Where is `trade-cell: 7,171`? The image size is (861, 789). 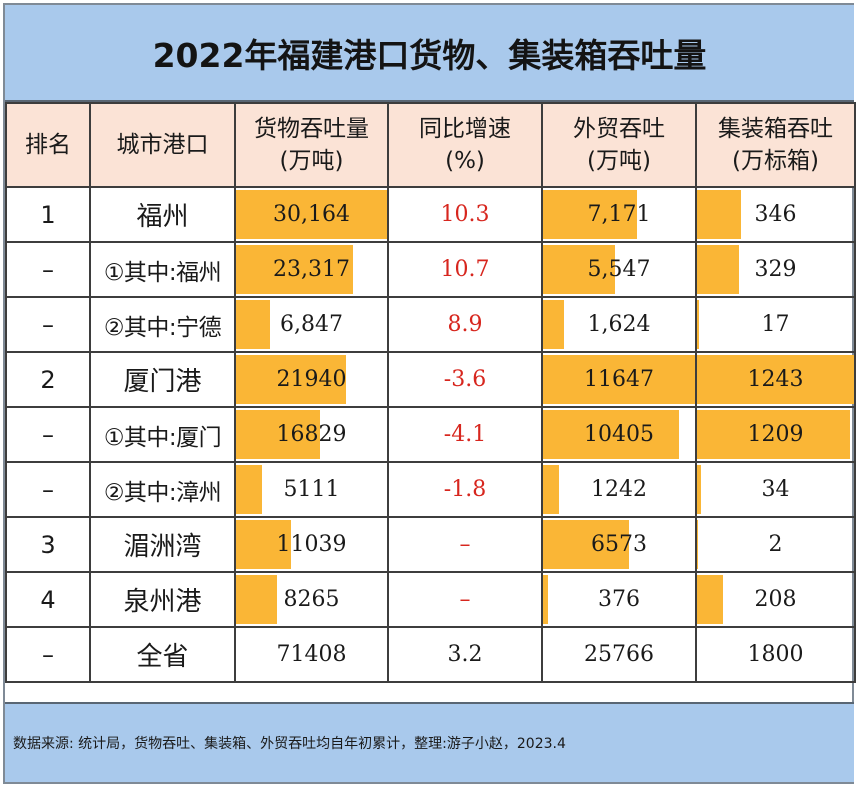
trade-cell: 7,171 is located at coordinates (619, 214).